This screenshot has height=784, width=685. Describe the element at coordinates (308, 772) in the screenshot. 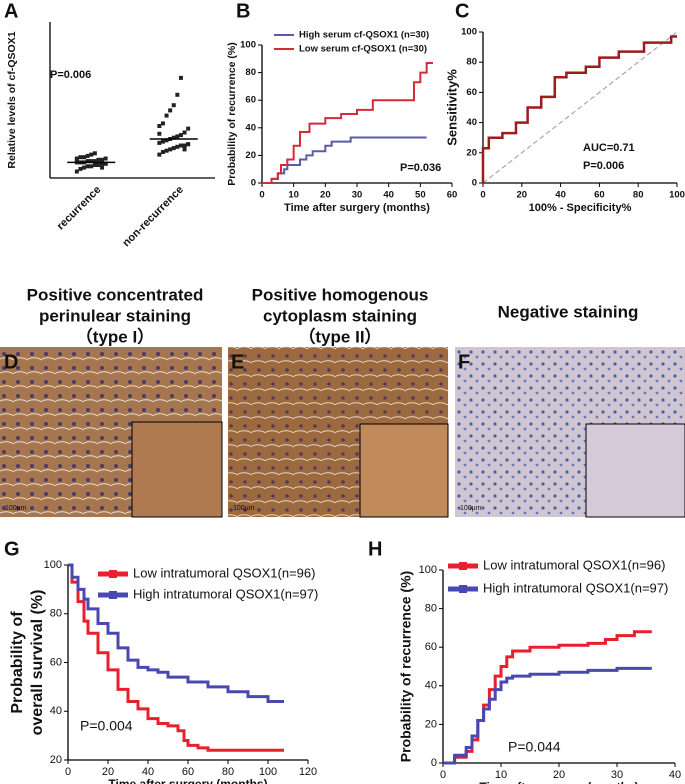

I see `x-tick-label: 120` at that location.